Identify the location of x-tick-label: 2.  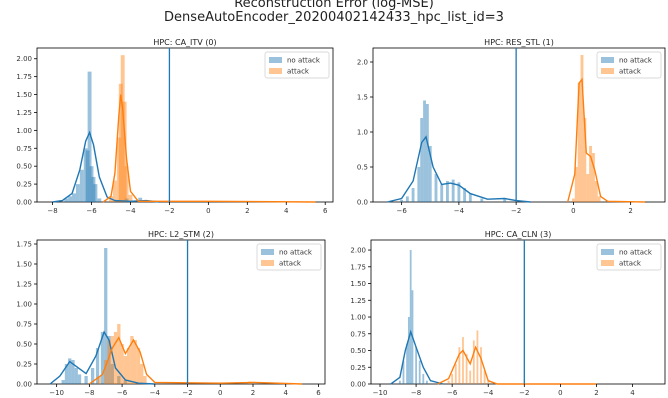
(247, 211).